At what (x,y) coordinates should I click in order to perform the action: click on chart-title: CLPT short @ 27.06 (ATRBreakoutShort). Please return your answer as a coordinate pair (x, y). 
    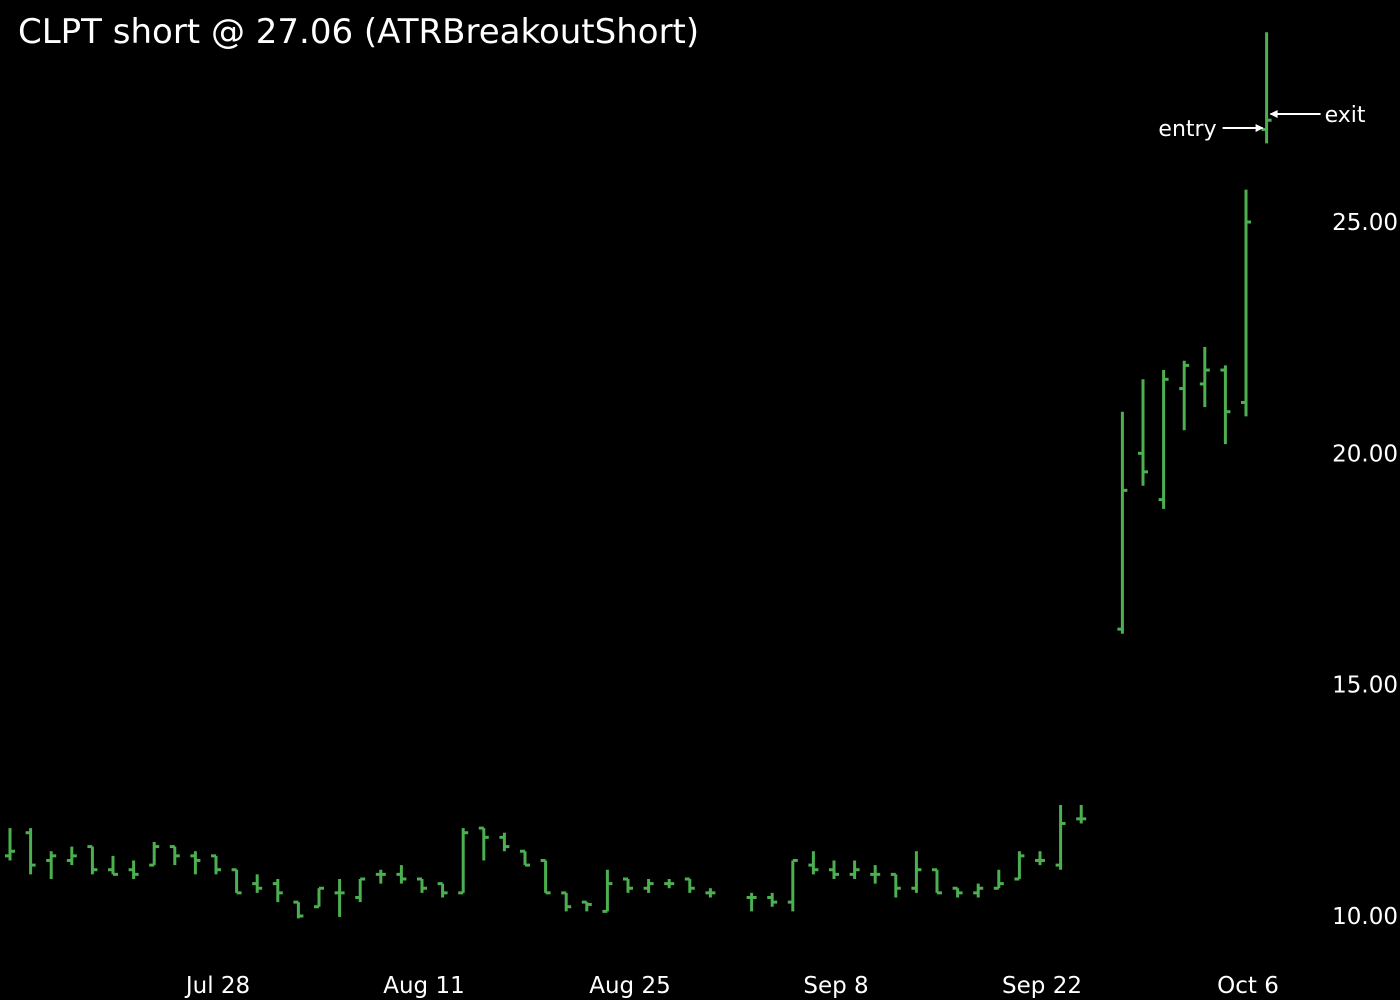
    Looking at the image, I should click on (359, 32).